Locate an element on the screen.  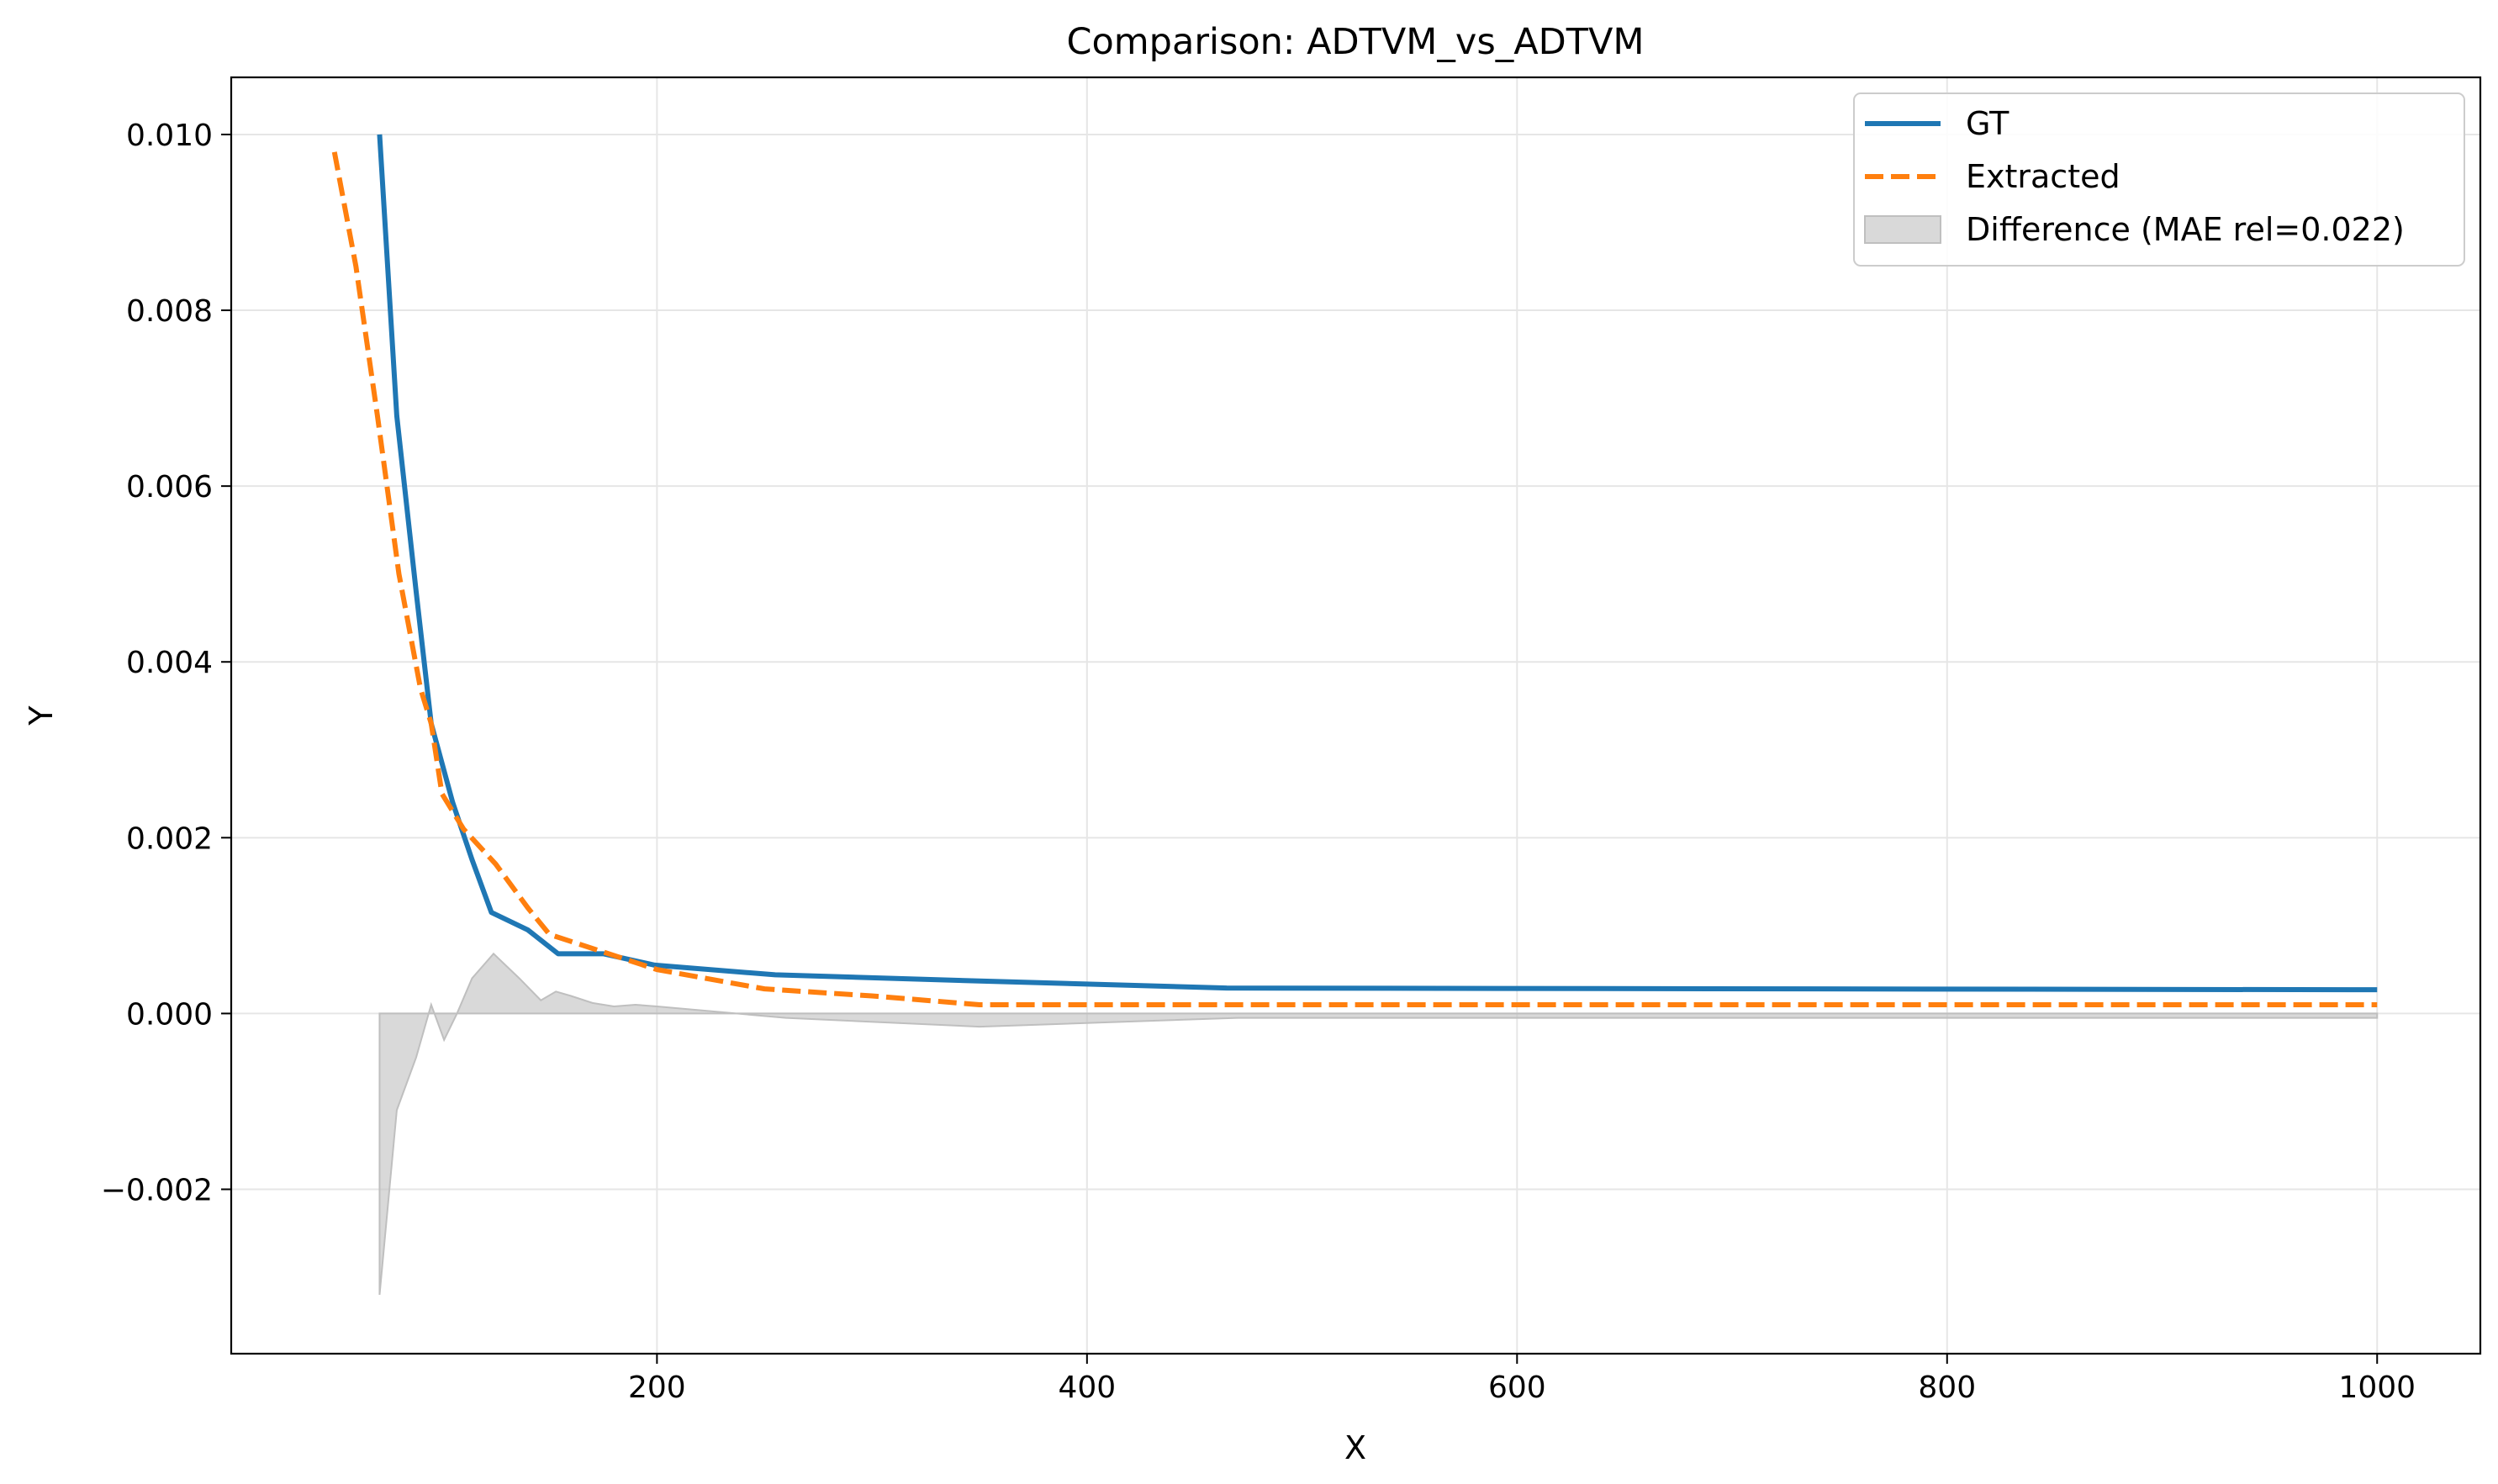
y-axis-title: Y is located at coordinates (41, 715).